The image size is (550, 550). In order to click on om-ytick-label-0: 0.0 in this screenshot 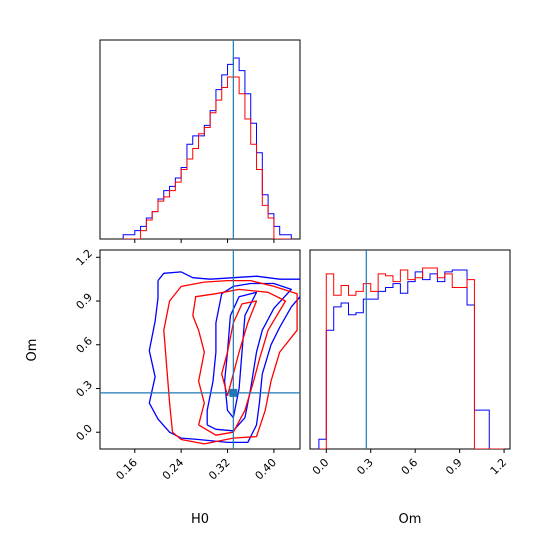, I will do `click(85, 433)`.